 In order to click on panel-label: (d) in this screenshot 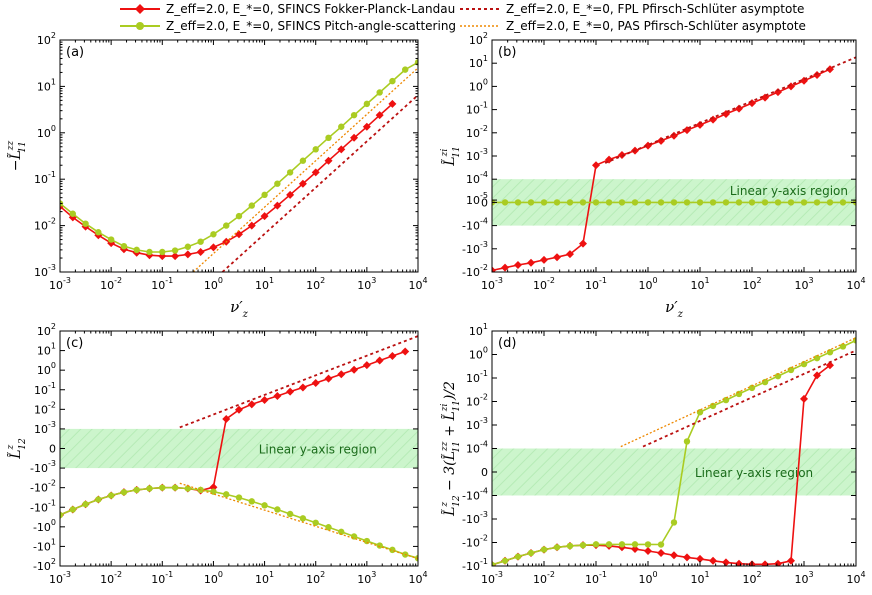, I will do `click(507, 343)`.